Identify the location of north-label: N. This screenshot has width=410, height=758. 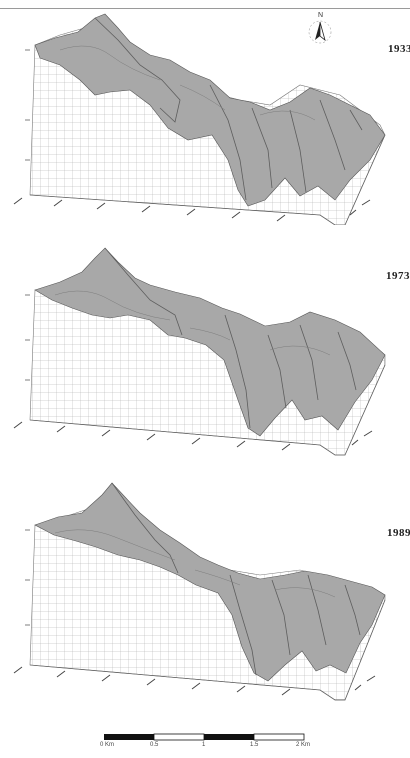
(321, 15).